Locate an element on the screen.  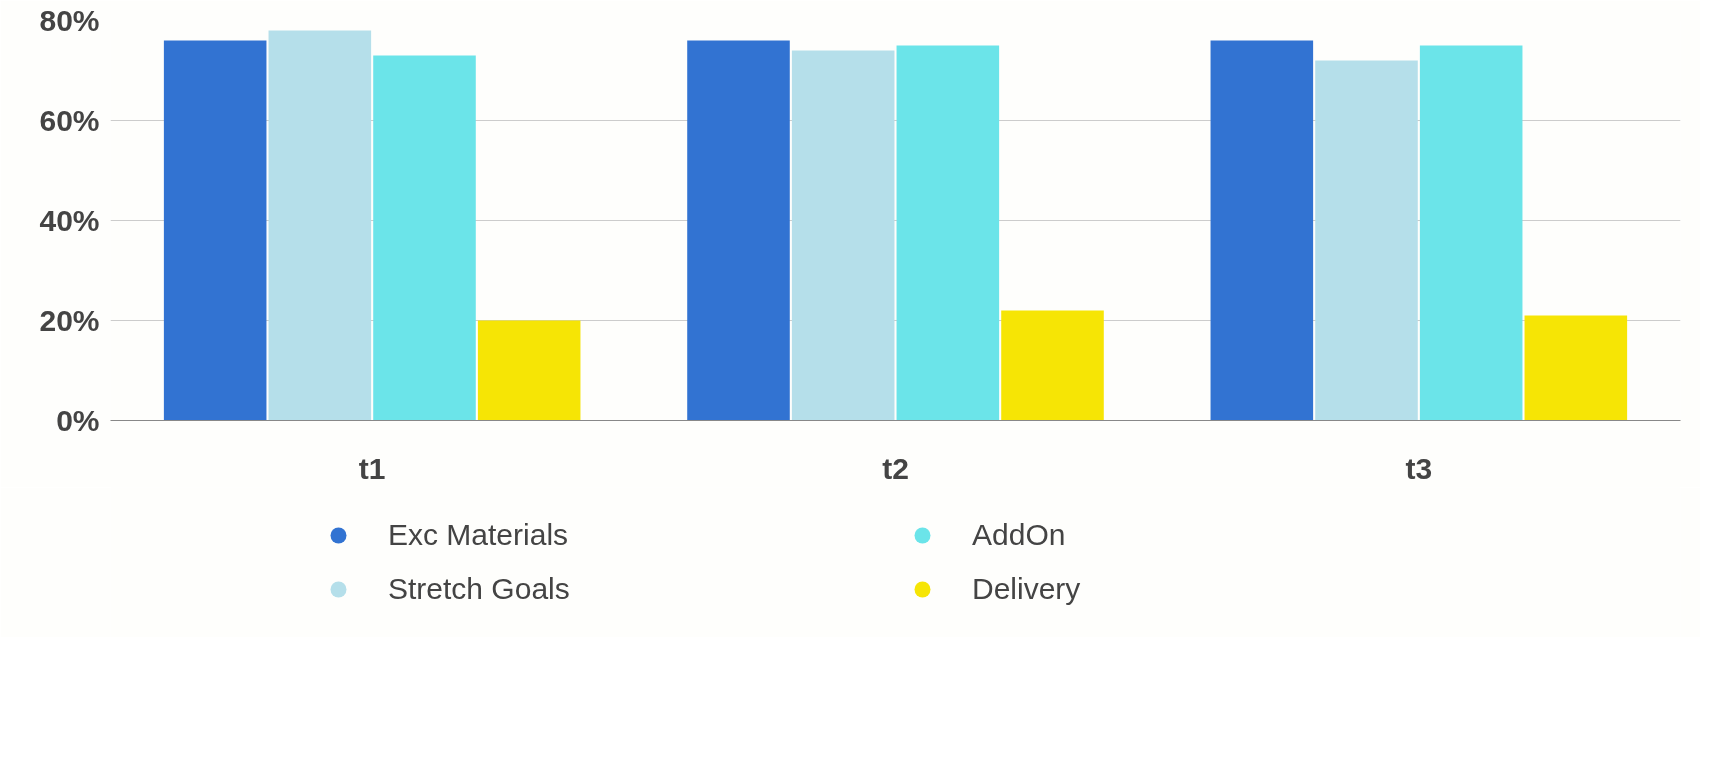
x-tick-label: t1 is located at coordinates (372, 468).